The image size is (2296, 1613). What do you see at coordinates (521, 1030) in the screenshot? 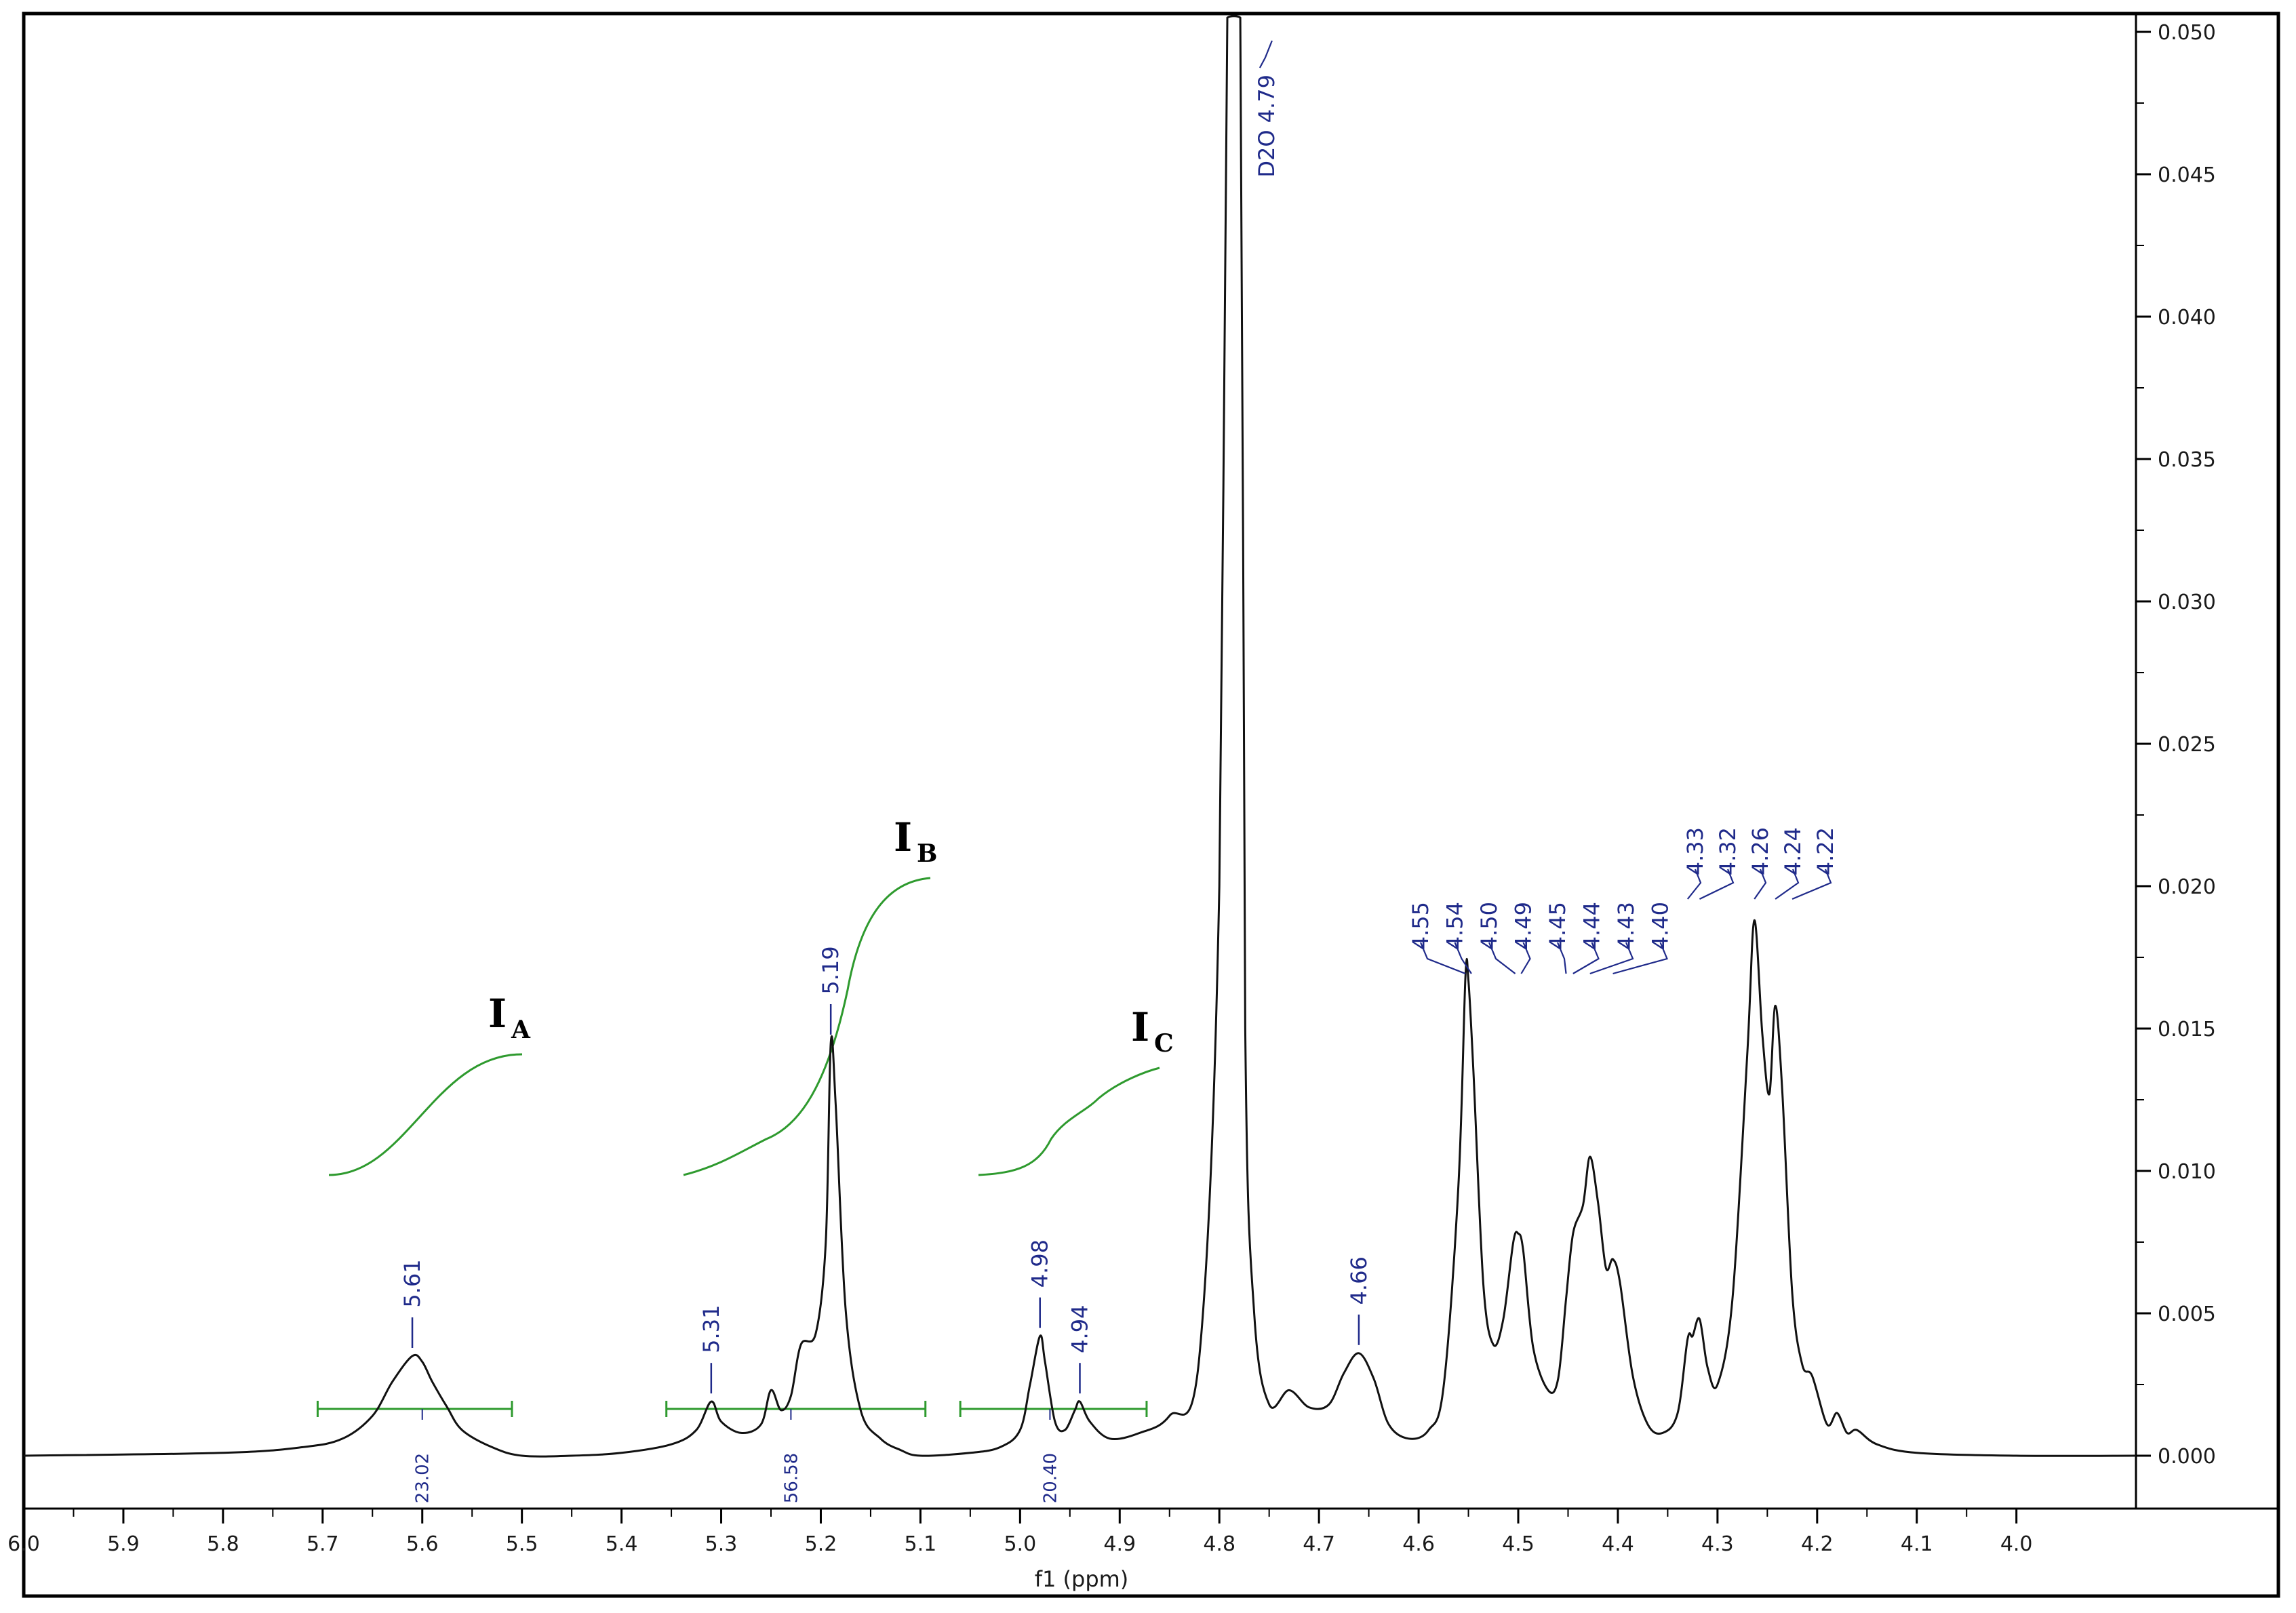
I see `integral-region-subscript: A` at bounding box center [521, 1030].